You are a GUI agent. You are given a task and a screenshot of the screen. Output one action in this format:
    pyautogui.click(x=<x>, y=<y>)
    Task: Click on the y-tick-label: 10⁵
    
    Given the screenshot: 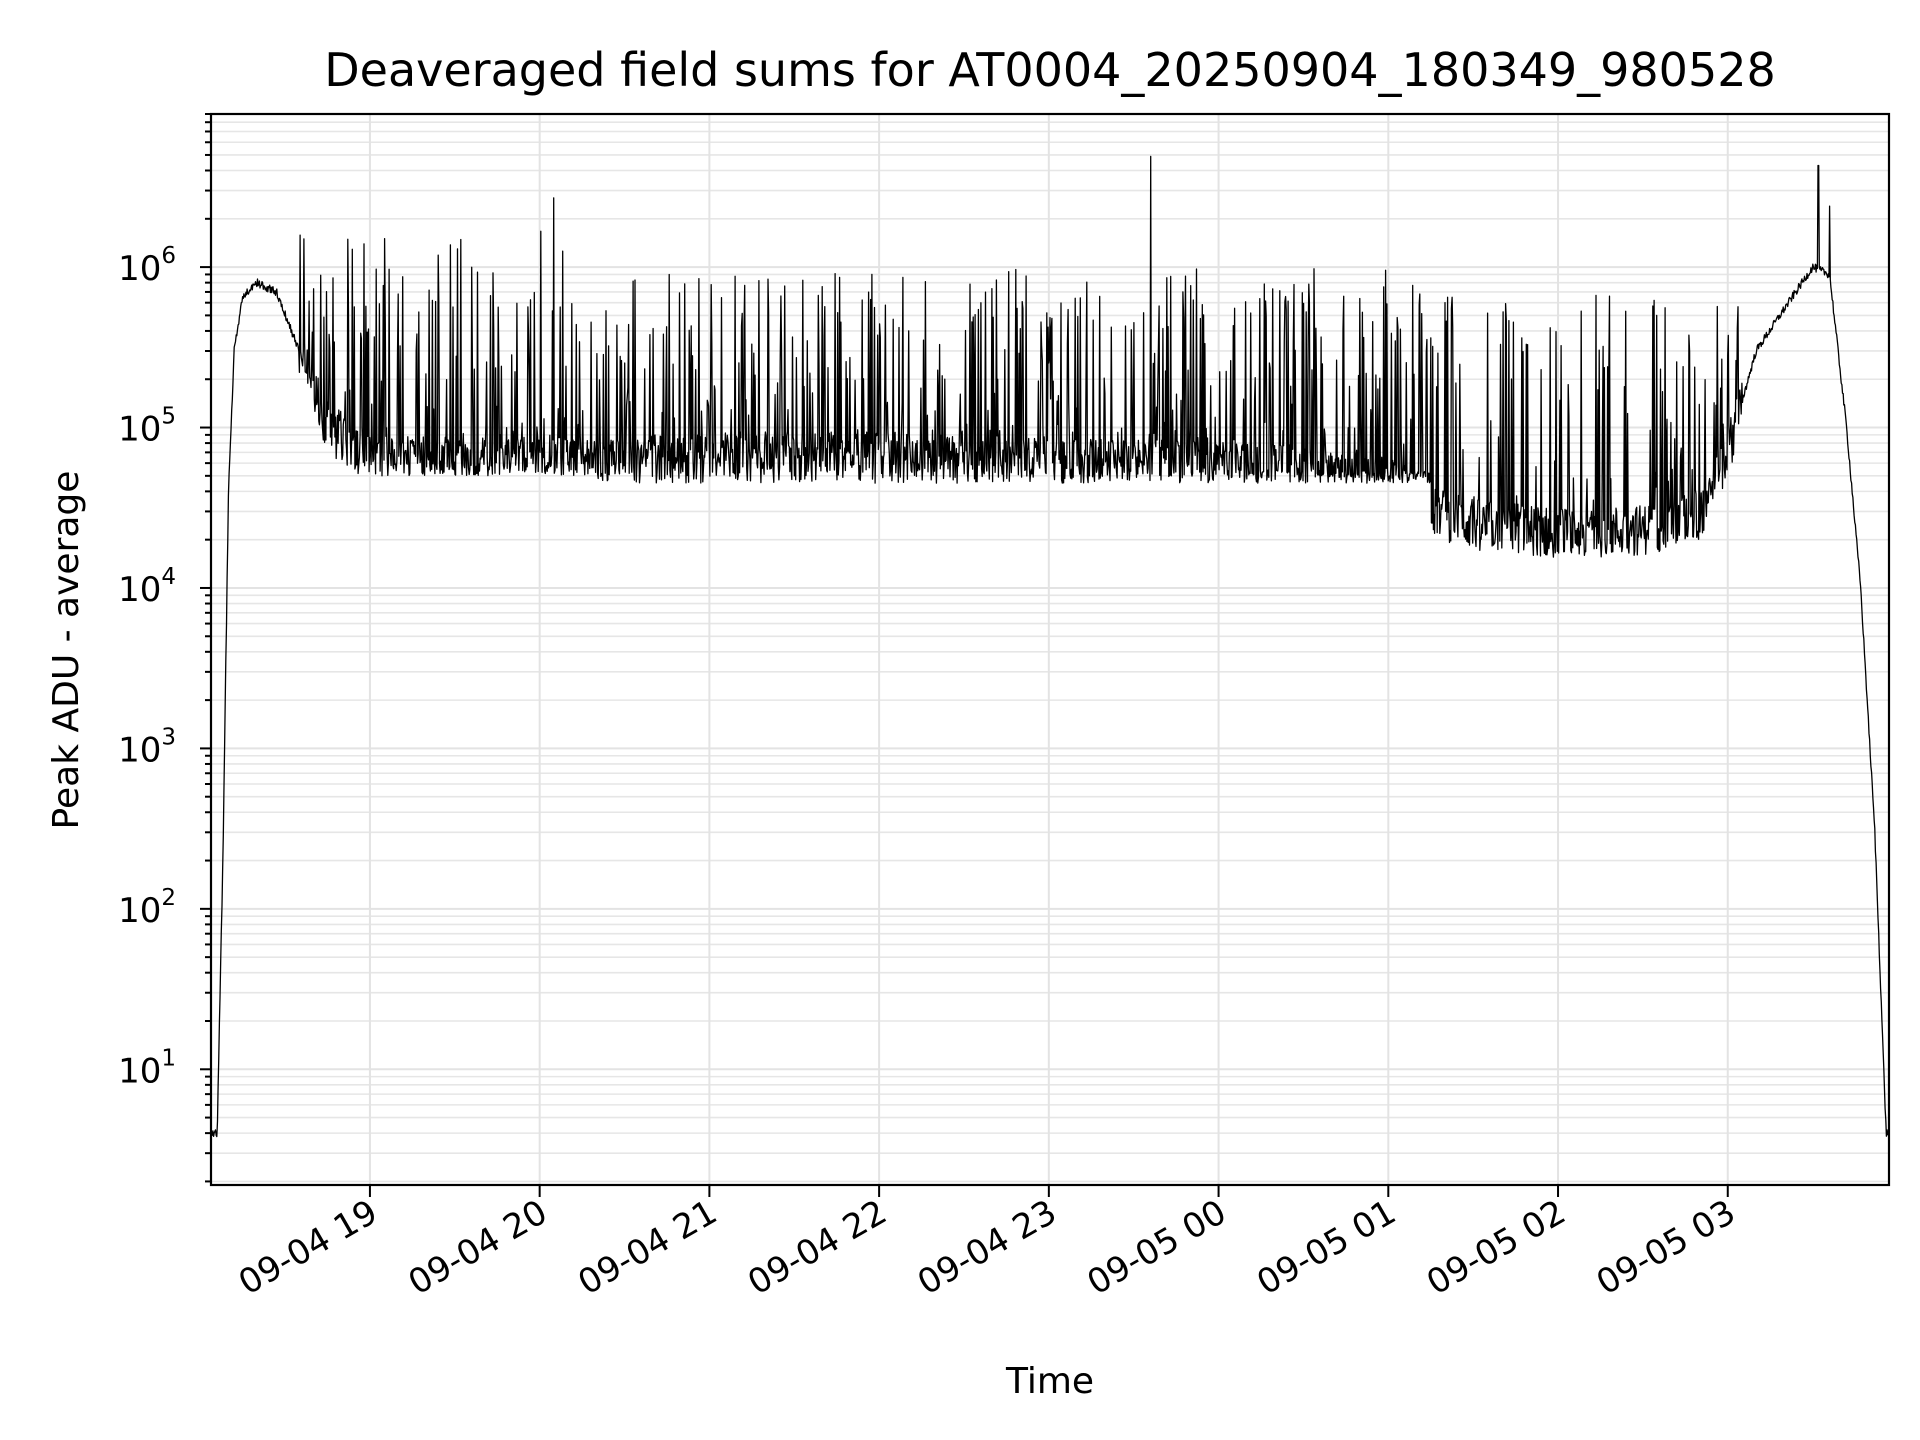 What is the action you would take?
    pyautogui.click(x=147, y=427)
    